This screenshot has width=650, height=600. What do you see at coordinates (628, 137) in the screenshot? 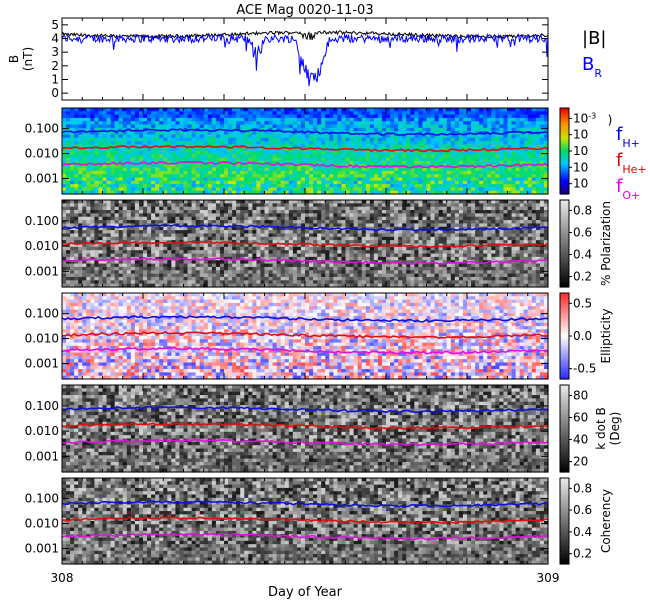
I see `legend-cyclotron-0: fH+` at bounding box center [628, 137].